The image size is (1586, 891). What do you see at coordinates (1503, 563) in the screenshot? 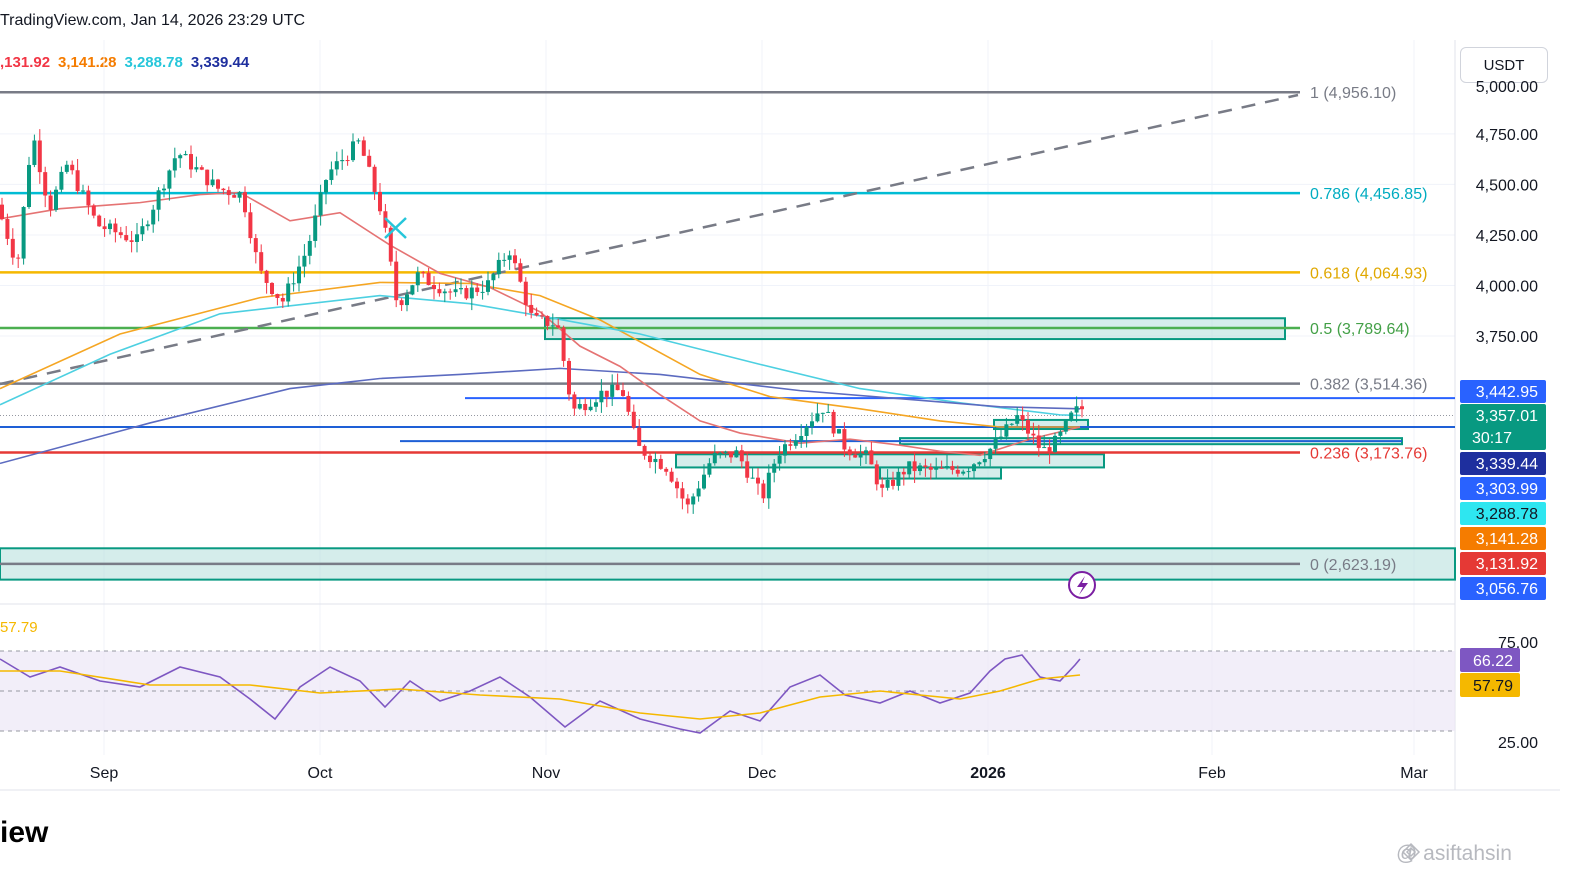
I see `price-badge: 3,131.92` at bounding box center [1503, 563].